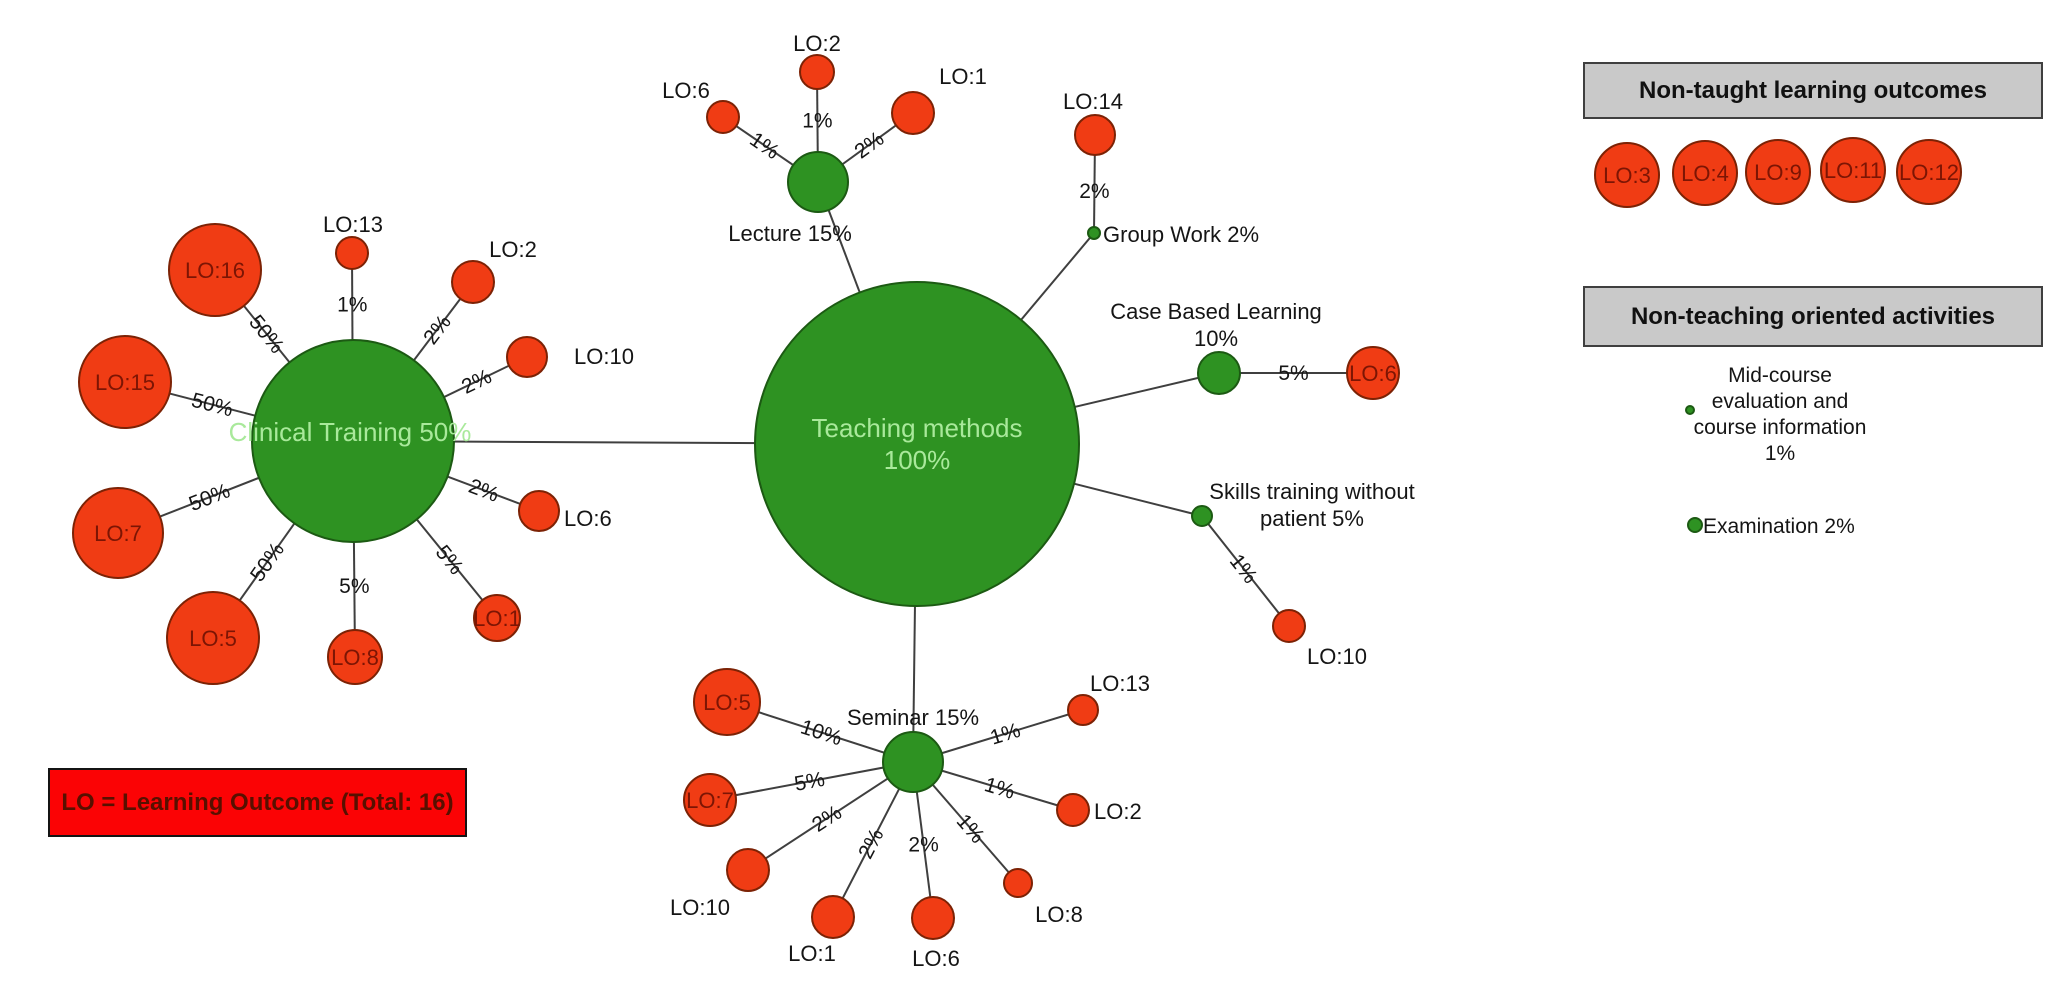 Image resolution: width=2059 pixels, height=1001 pixels. What do you see at coordinates (449, 560) in the screenshot?
I see `edge-label-clinical-cl_lo1: 5%` at bounding box center [449, 560].